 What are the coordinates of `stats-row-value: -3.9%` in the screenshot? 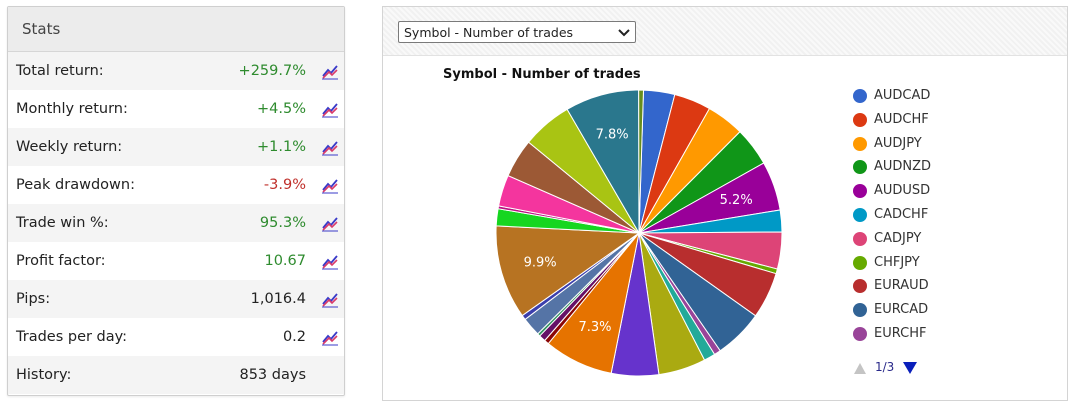 It's located at (284, 185).